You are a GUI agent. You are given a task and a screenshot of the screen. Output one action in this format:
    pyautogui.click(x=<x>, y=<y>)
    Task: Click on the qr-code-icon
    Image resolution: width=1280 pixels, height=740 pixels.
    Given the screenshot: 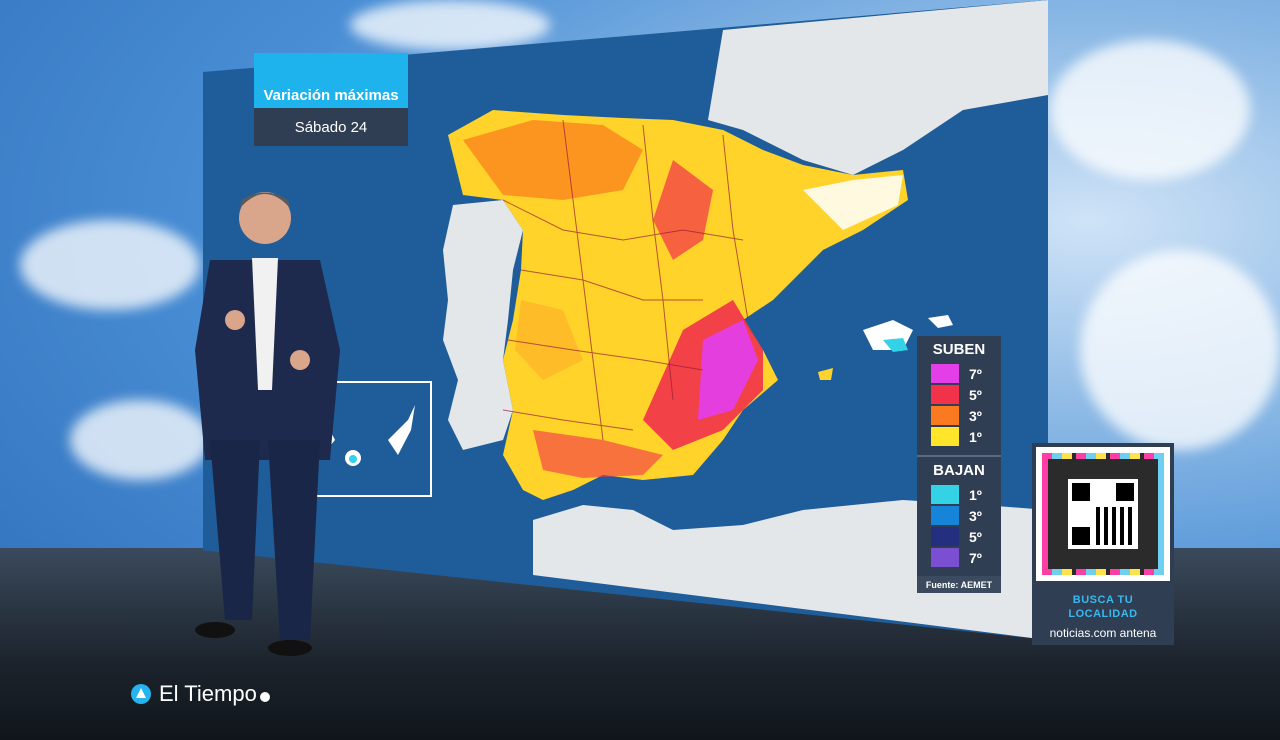 What is the action you would take?
    pyautogui.click(x=1103, y=514)
    